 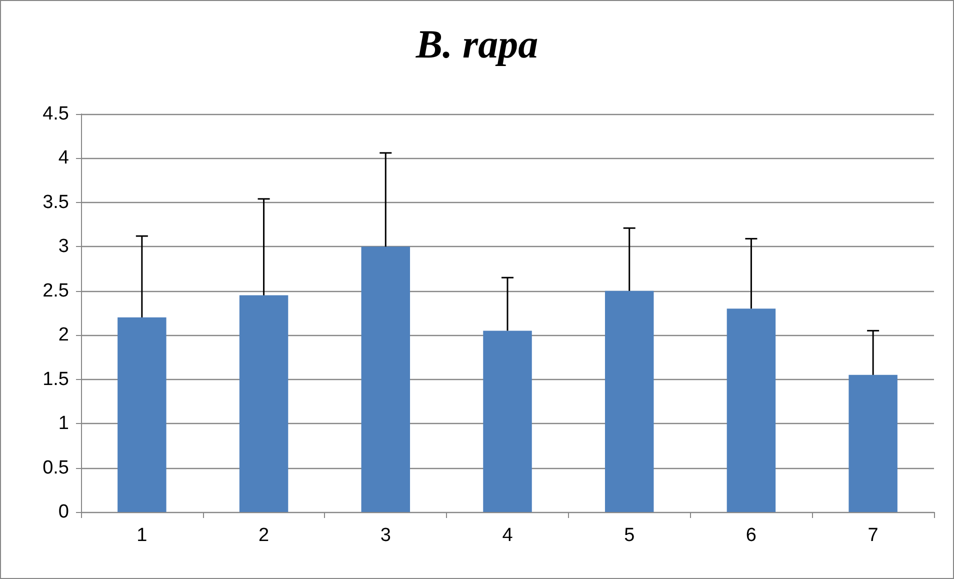 I want to click on x-tick-label: 7, so click(x=873, y=535).